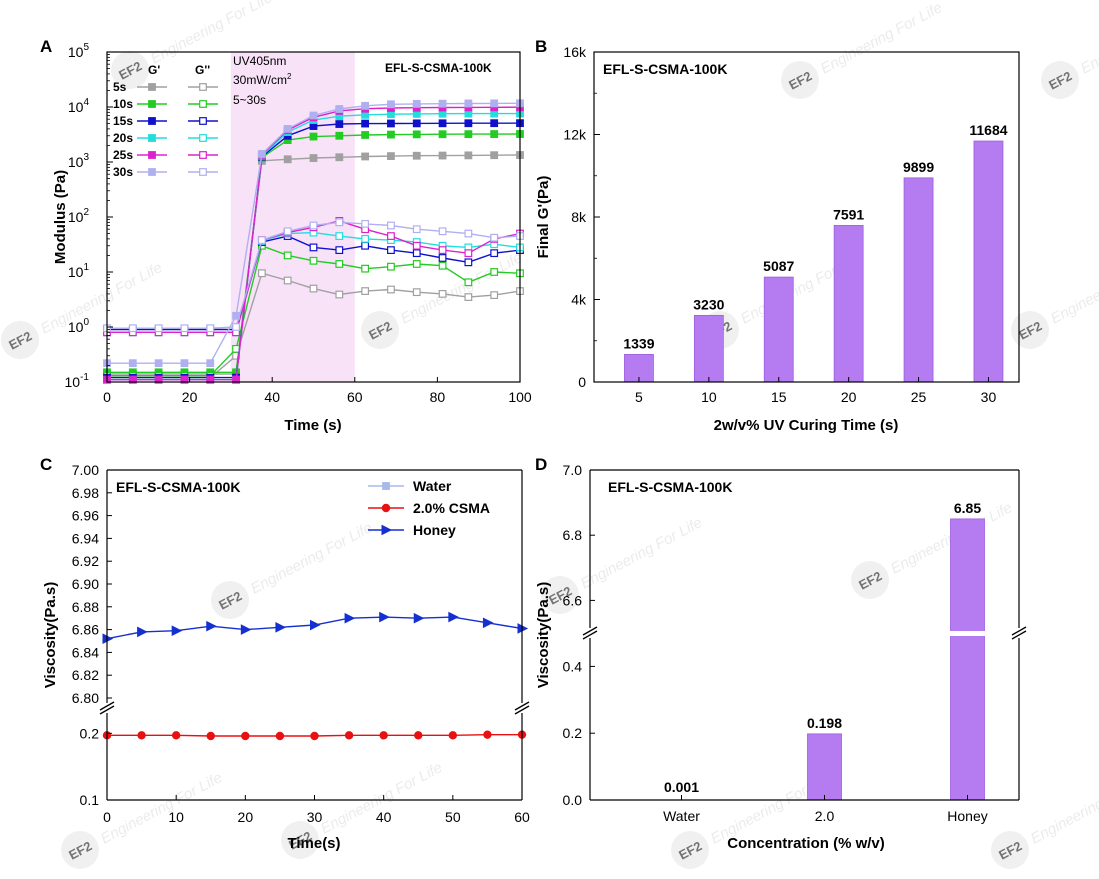  What do you see at coordinates (824, 767) in the screenshot?
I see `bar-d-2.0` at bounding box center [824, 767].